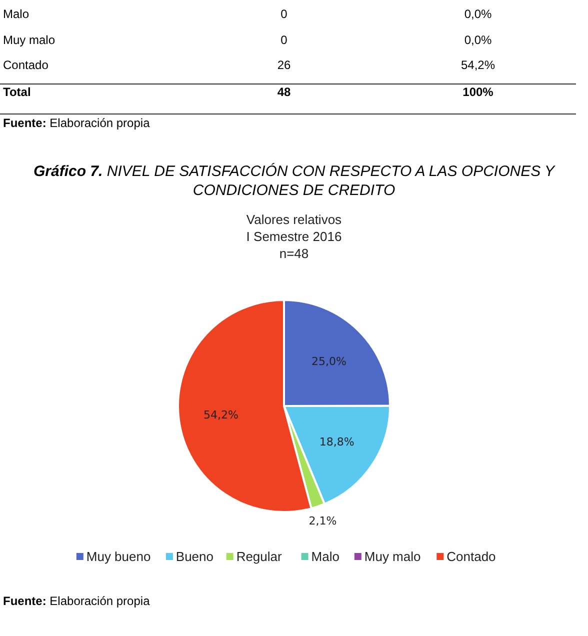 The height and width of the screenshot is (636, 588). Describe the element at coordinates (284, 92) in the screenshot. I see `text: 48` at that location.